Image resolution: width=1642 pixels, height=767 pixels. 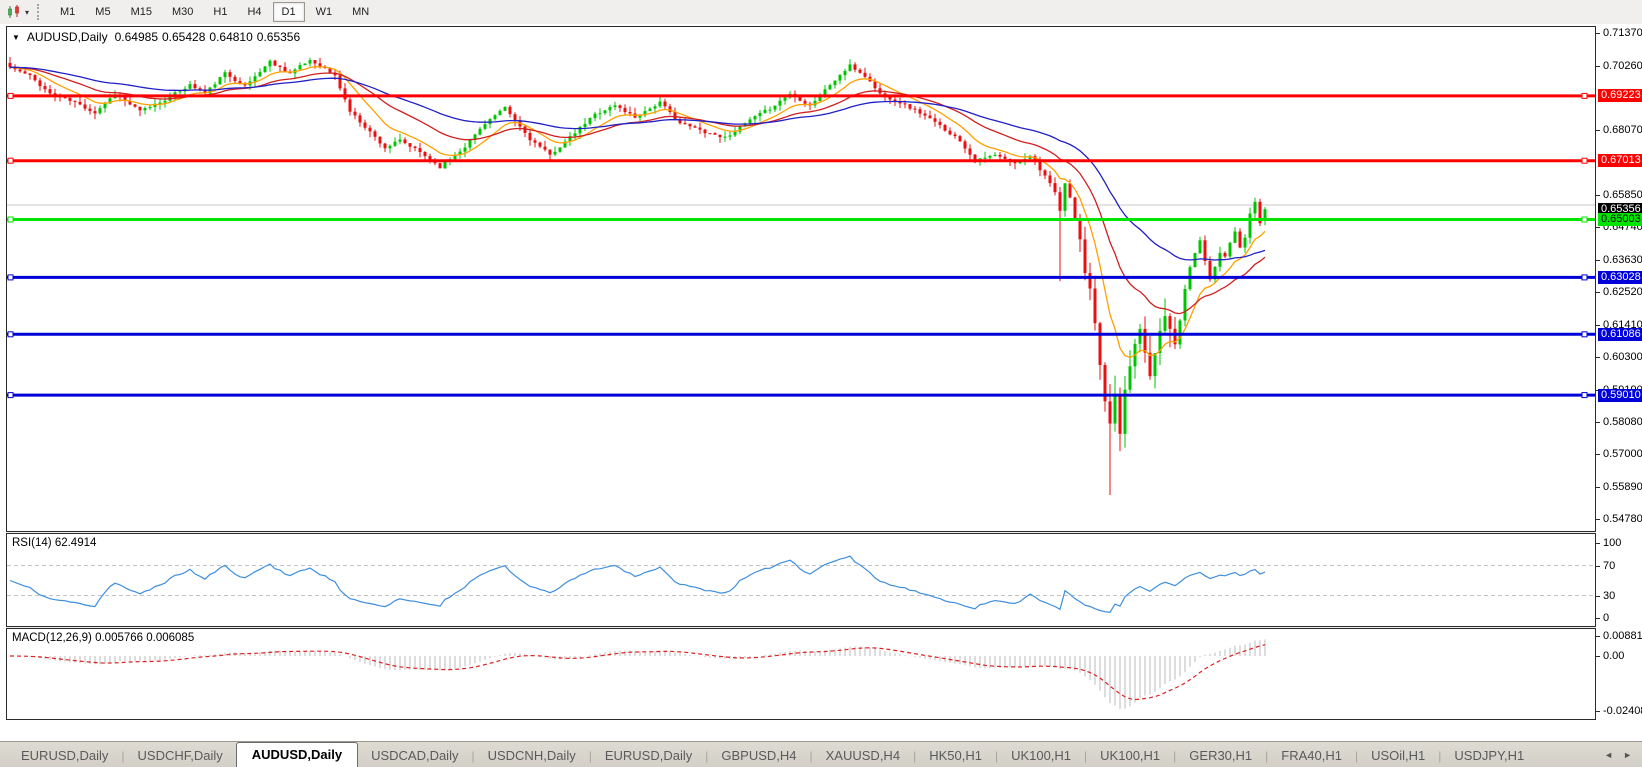 I want to click on timeframe-button-W1: W1, so click(x=324, y=12).